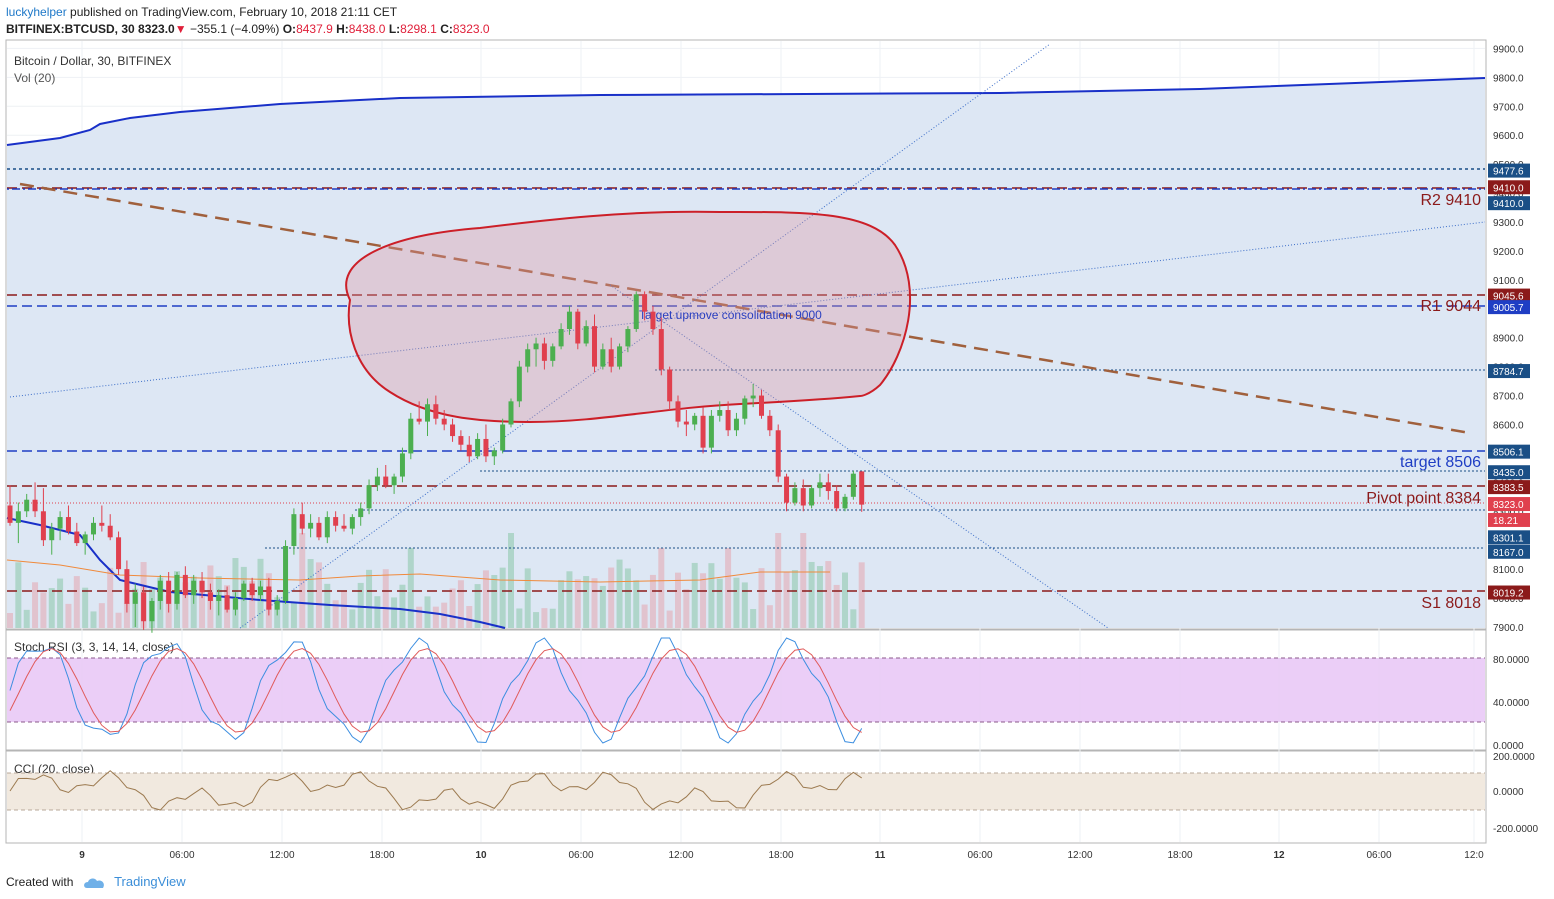  What do you see at coordinates (1451, 603) in the screenshot?
I see `s1-label: S1 8018` at bounding box center [1451, 603].